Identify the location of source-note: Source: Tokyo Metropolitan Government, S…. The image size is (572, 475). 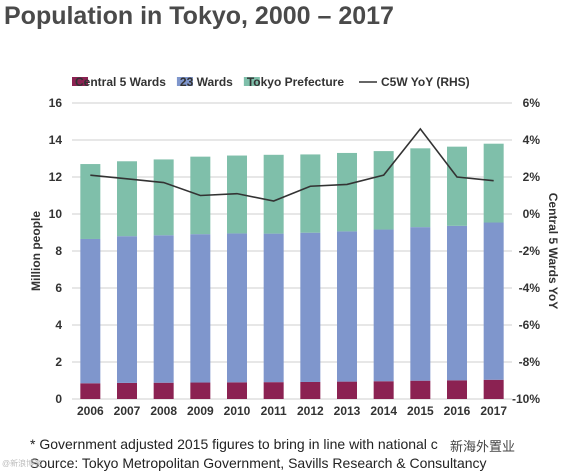
(258, 463).